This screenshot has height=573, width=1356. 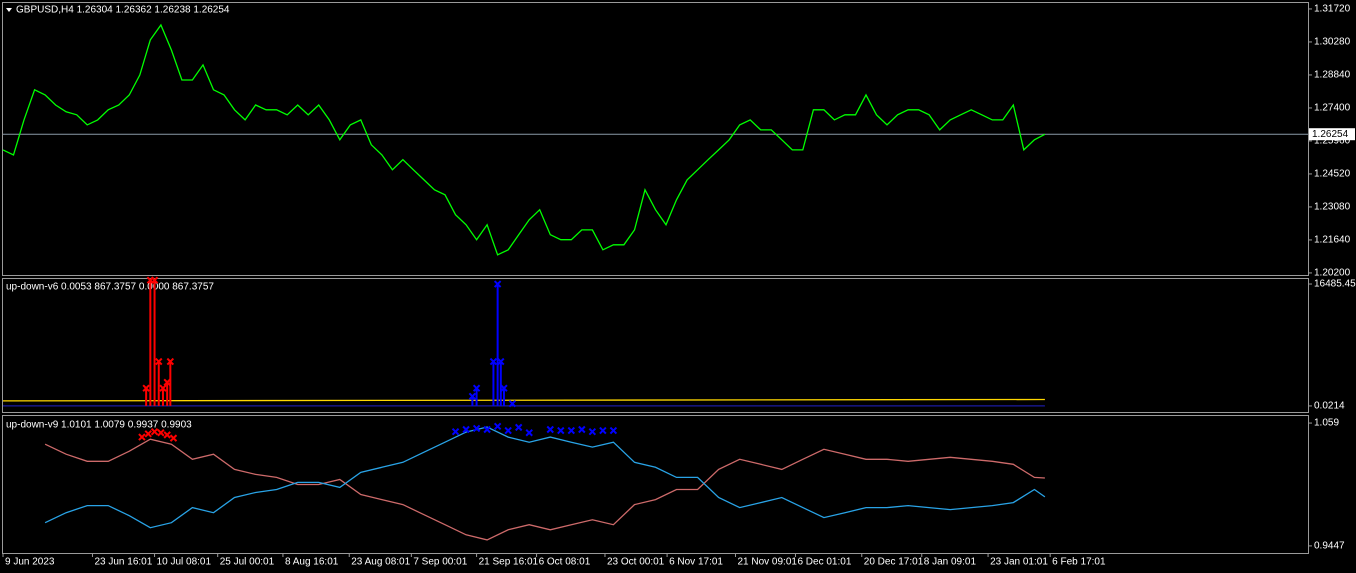 I want to click on x-tick-label: 23 Aug 08:01, so click(x=380, y=562).